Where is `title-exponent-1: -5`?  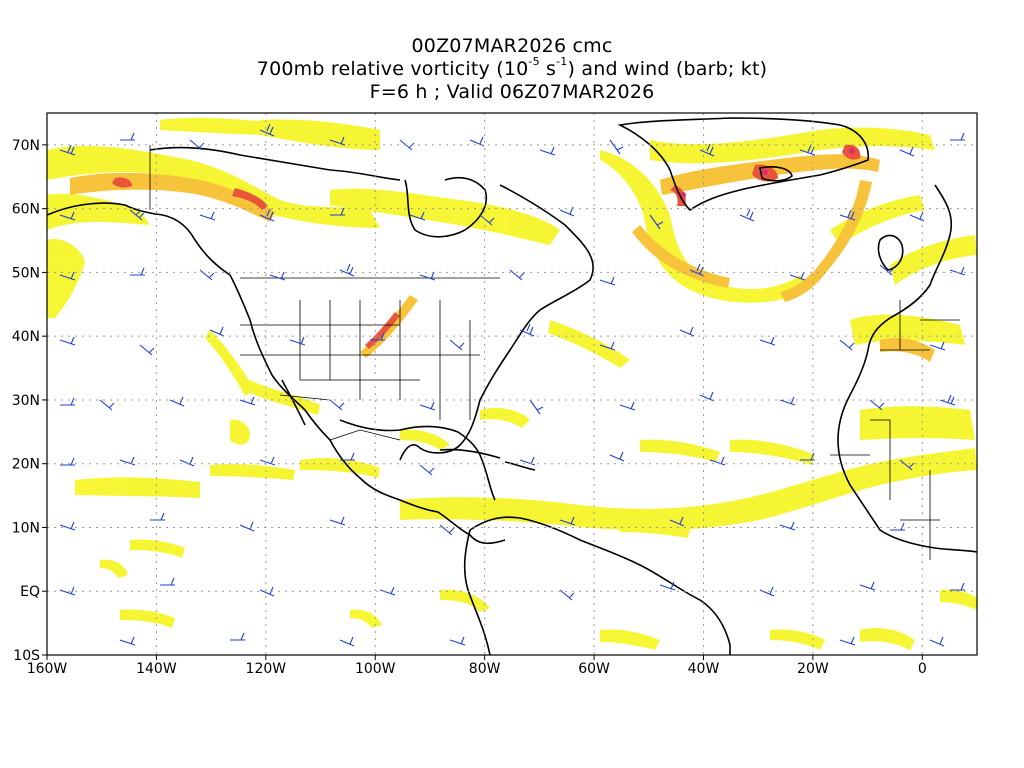
title-exponent-1: -5 is located at coordinates (534, 61).